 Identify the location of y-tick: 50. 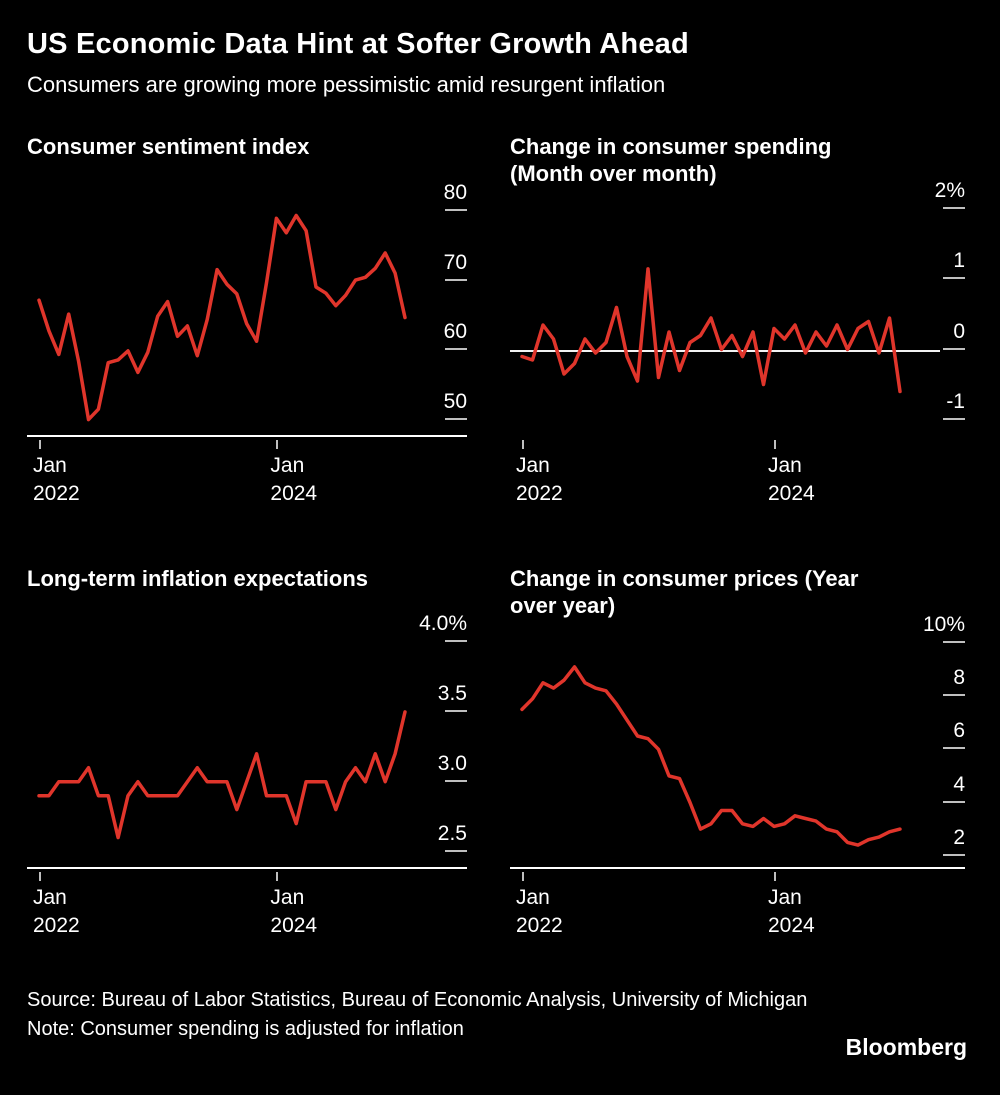
(455, 405).